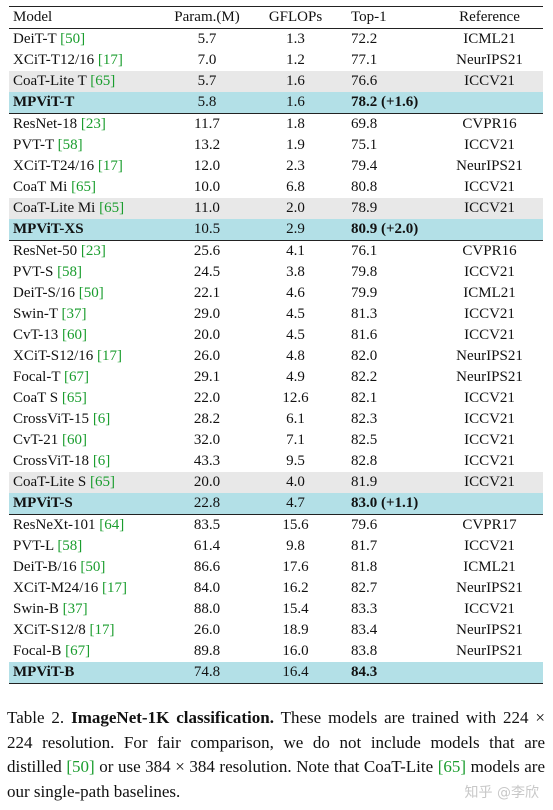  Describe the element at coordinates (276, 482) in the screenshot. I see `table-row: CoaT-Lite S [65] 20.0 4.0 81.9 ICCV21` at that location.